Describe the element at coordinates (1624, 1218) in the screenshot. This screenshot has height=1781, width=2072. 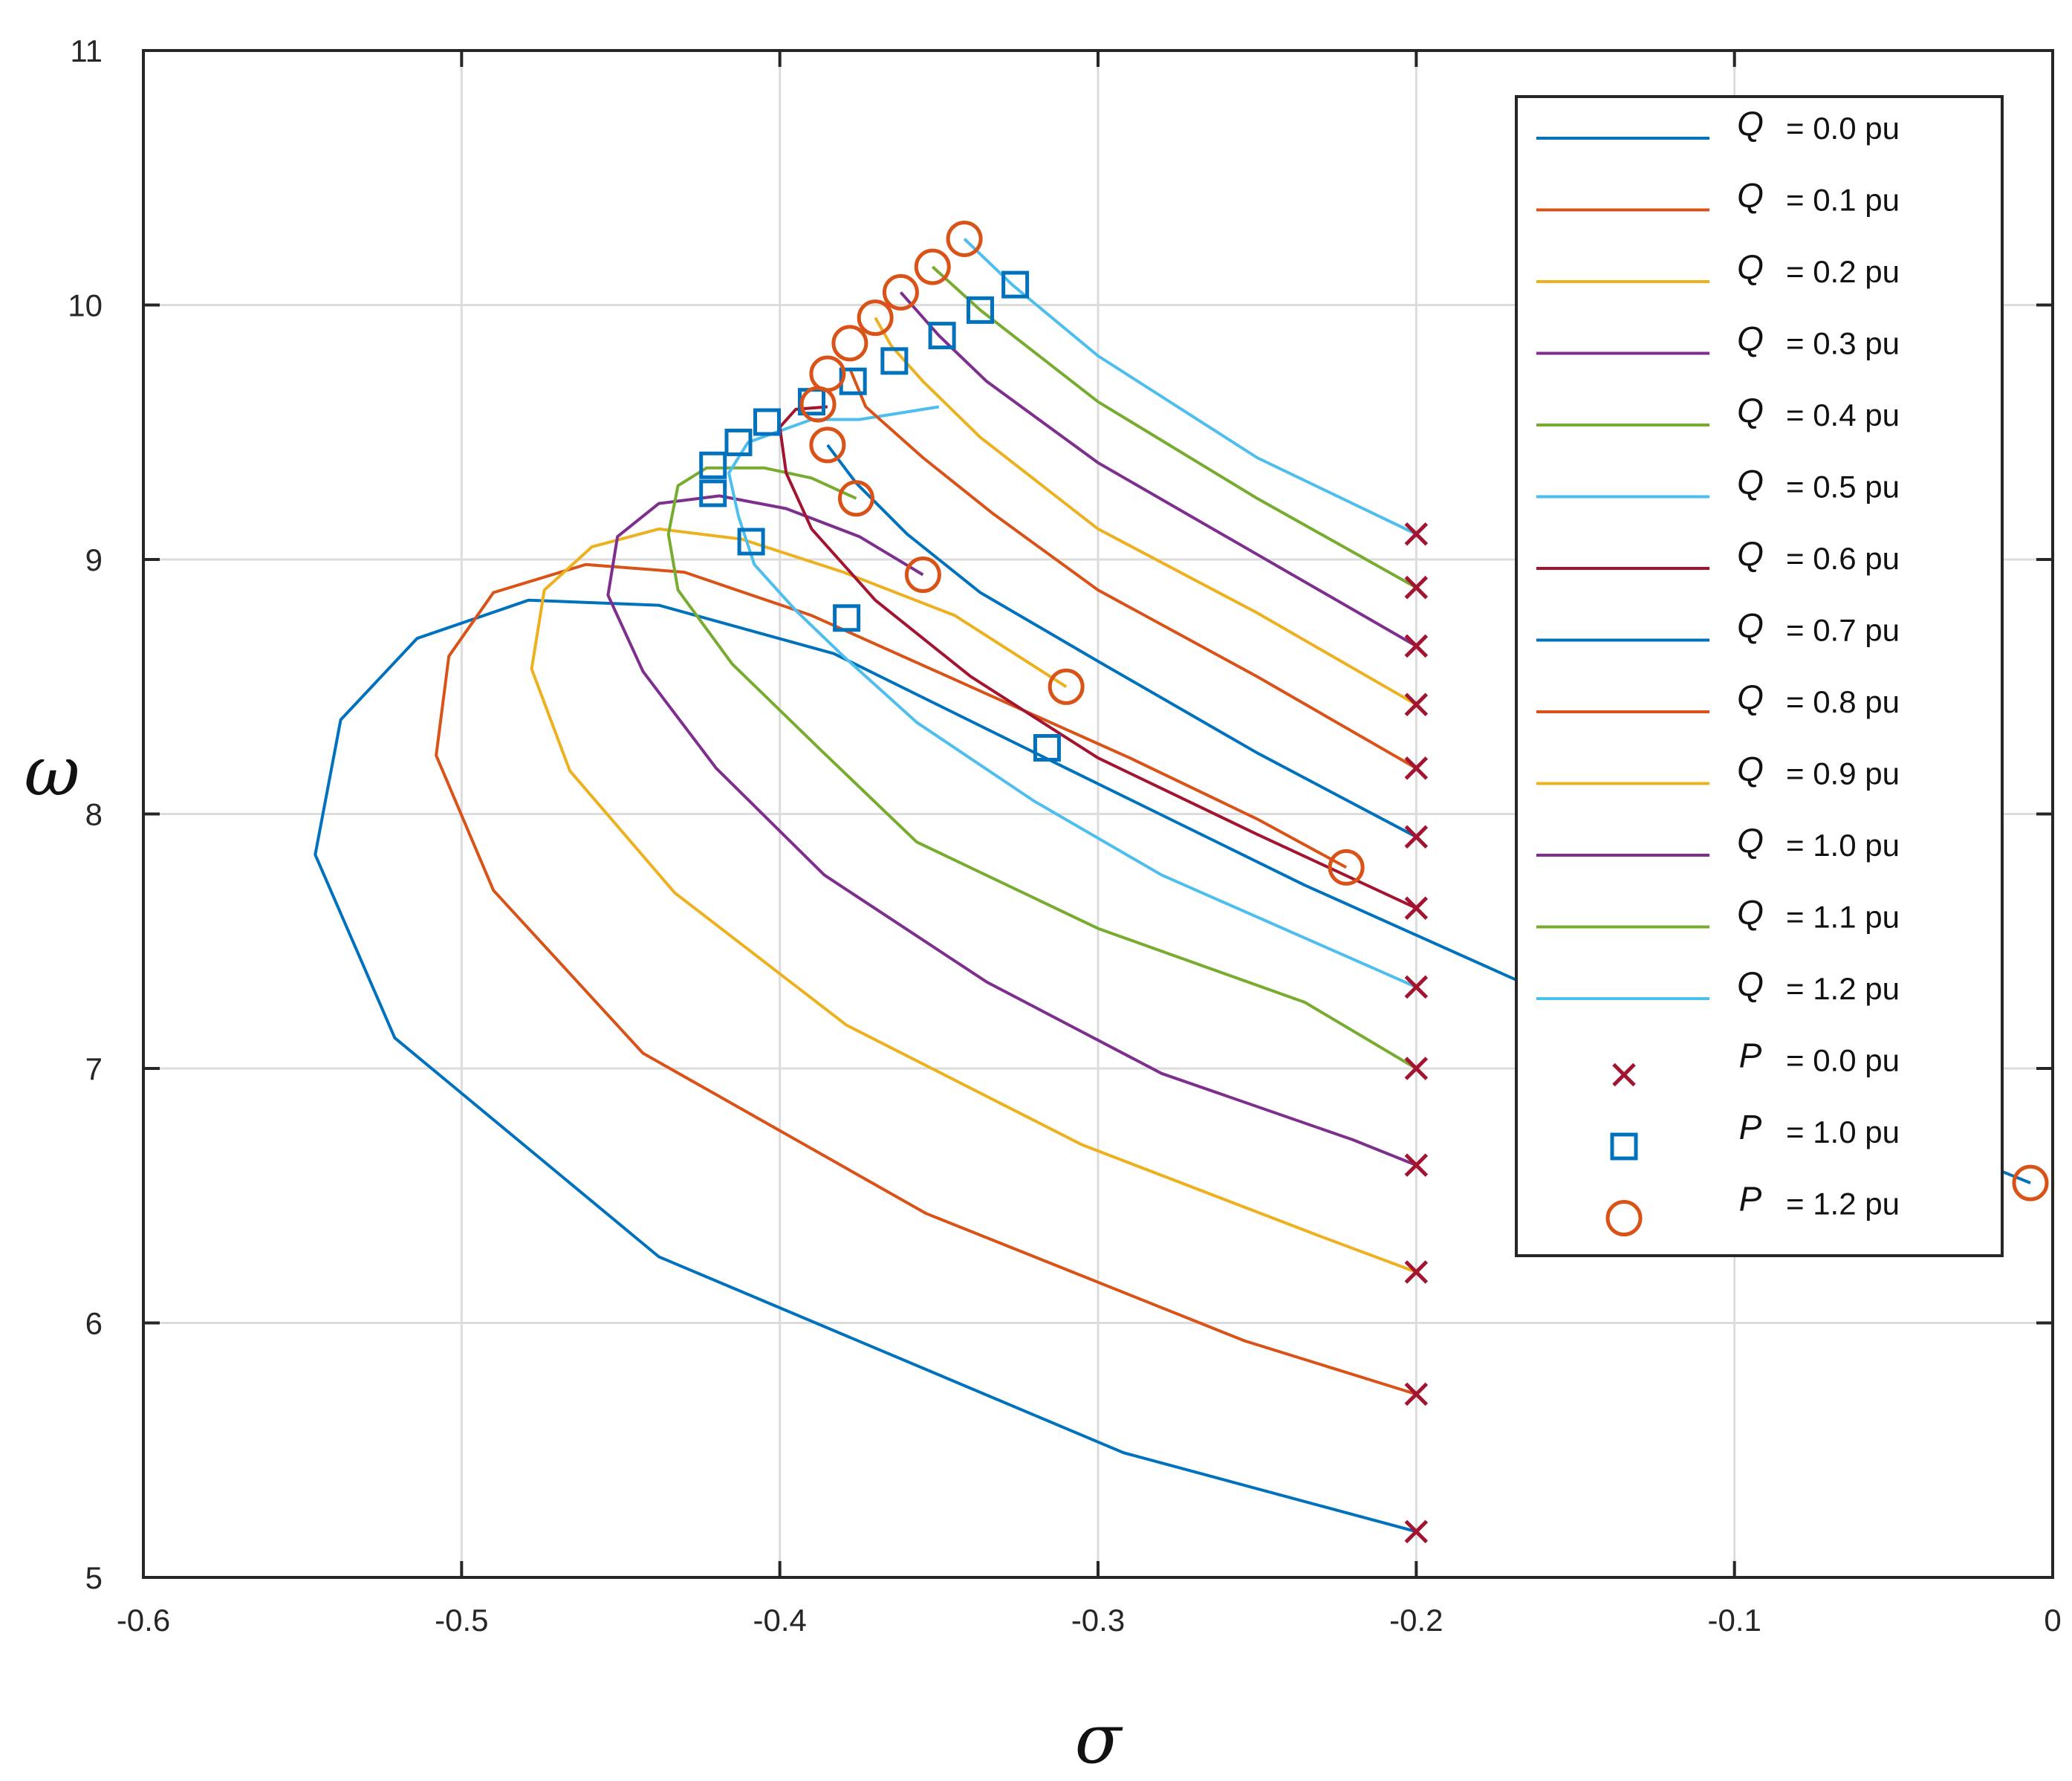
I see `legend-marker-circle` at that location.